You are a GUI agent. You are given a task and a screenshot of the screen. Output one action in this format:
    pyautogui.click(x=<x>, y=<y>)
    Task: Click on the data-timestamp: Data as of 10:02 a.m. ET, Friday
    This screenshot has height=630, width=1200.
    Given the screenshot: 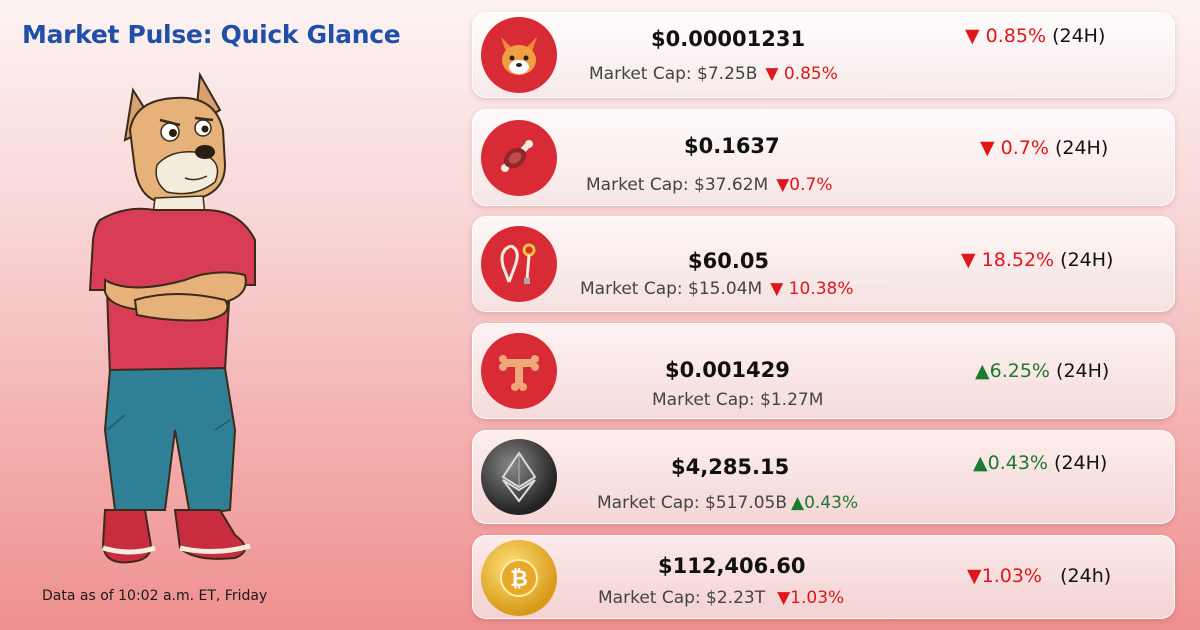 What is the action you would take?
    pyautogui.click(x=155, y=596)
    